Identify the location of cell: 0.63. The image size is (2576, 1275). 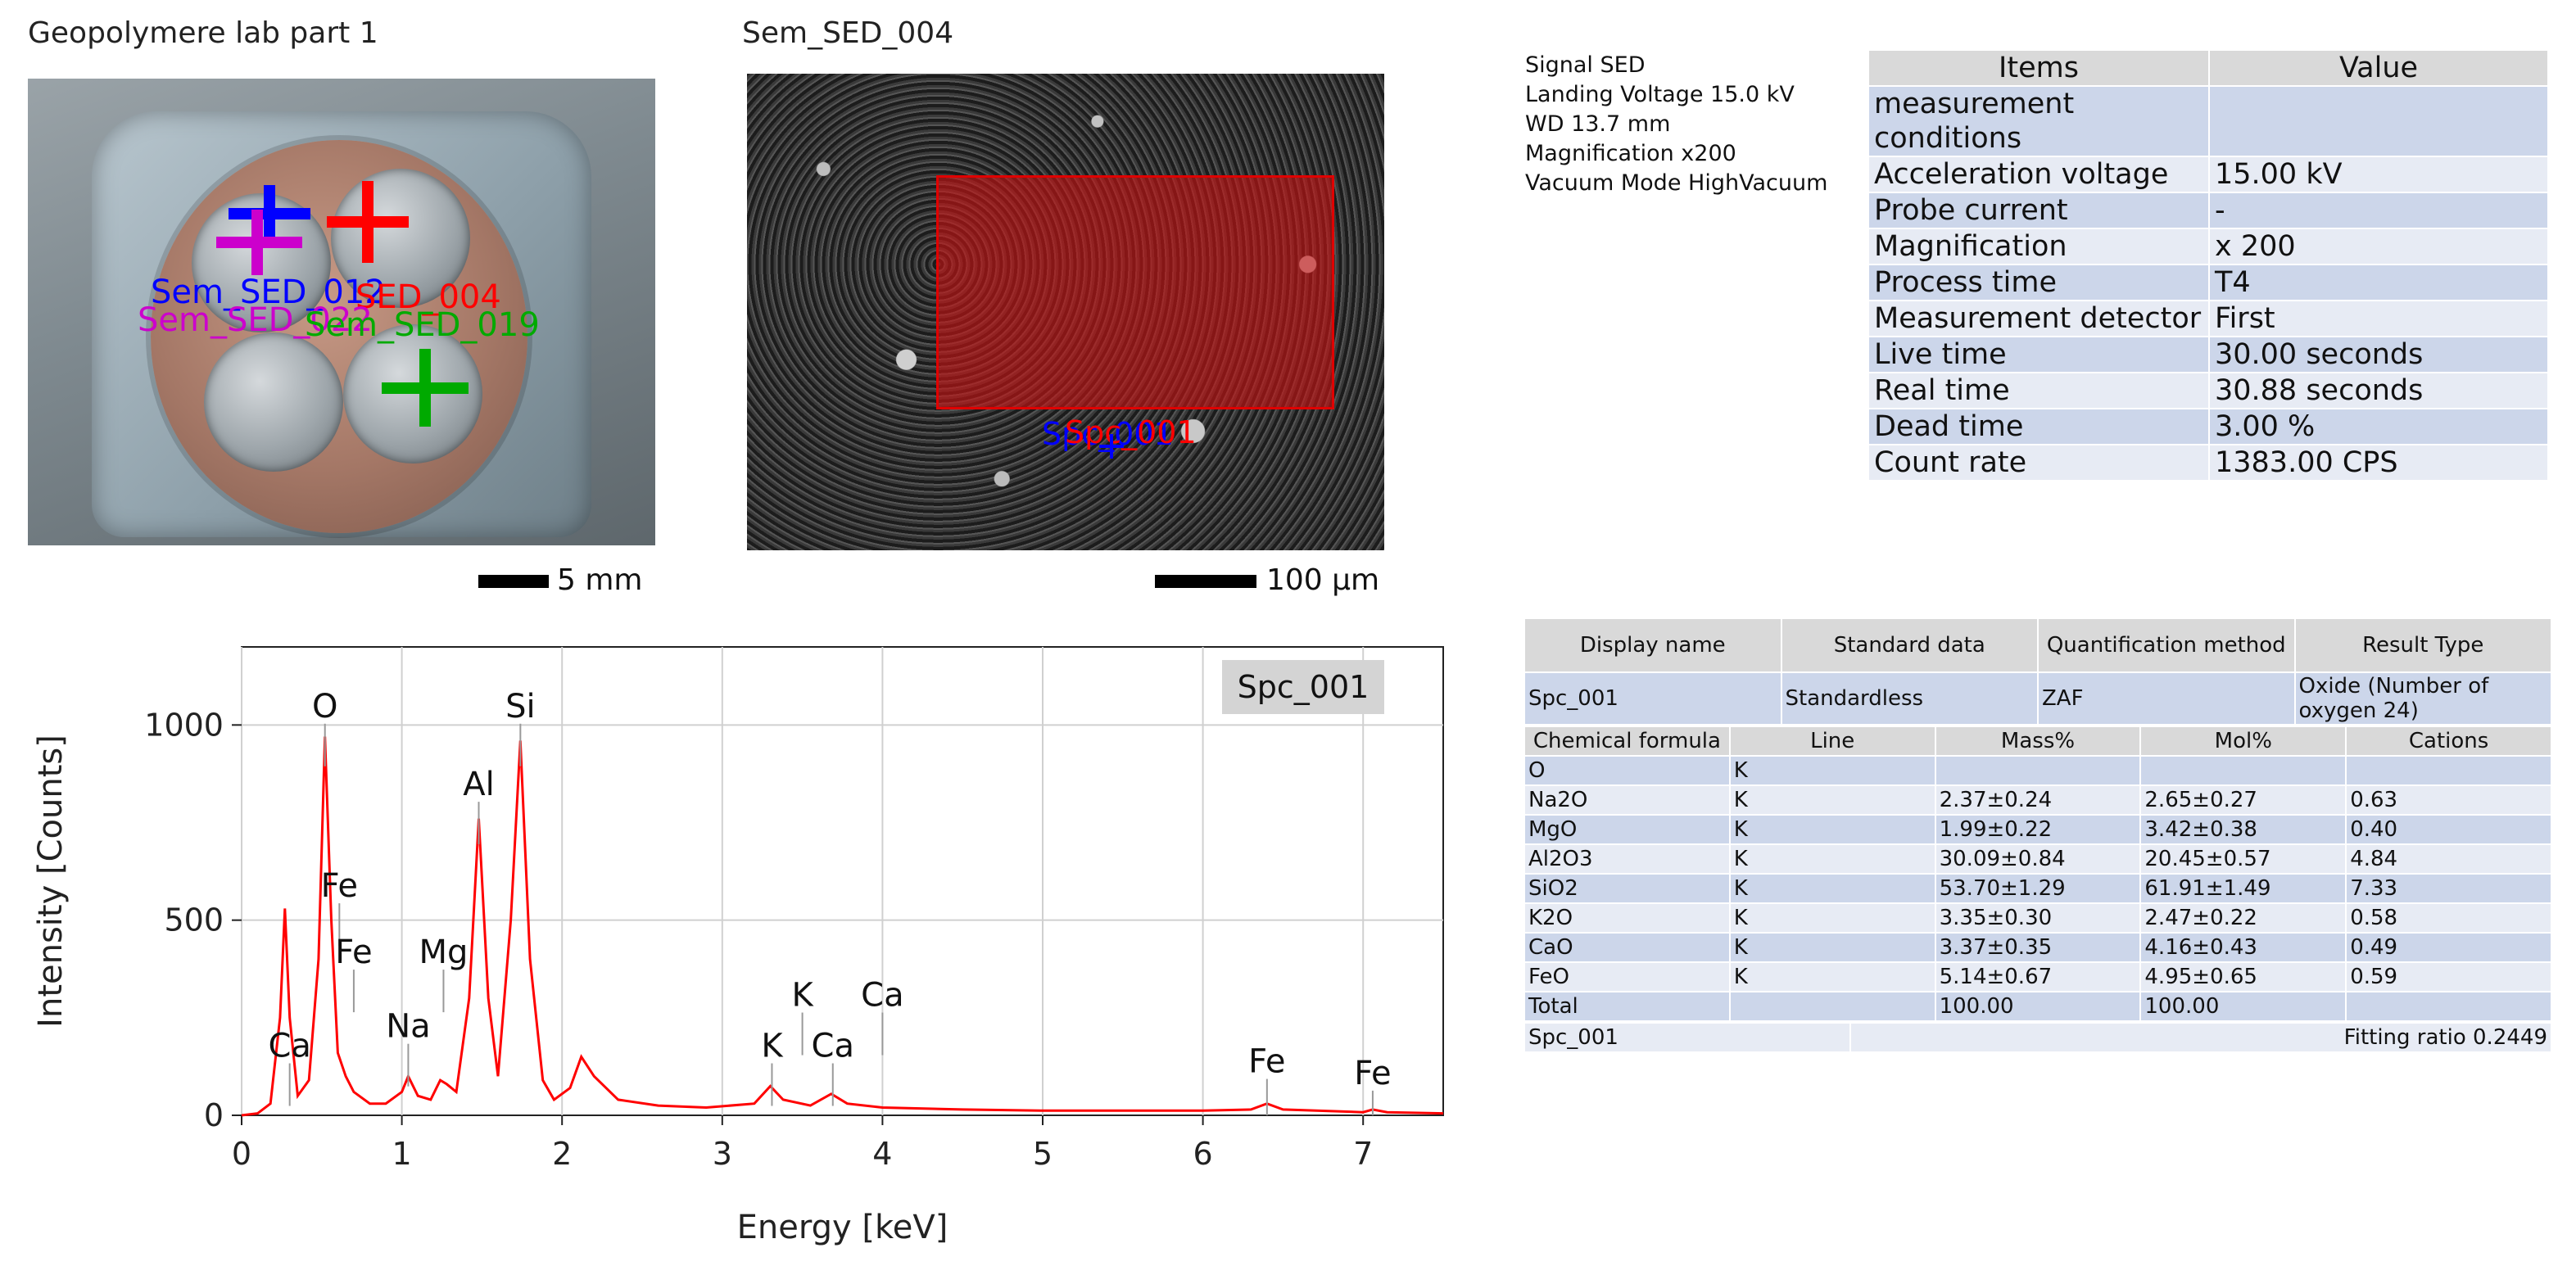
(2448, 800).